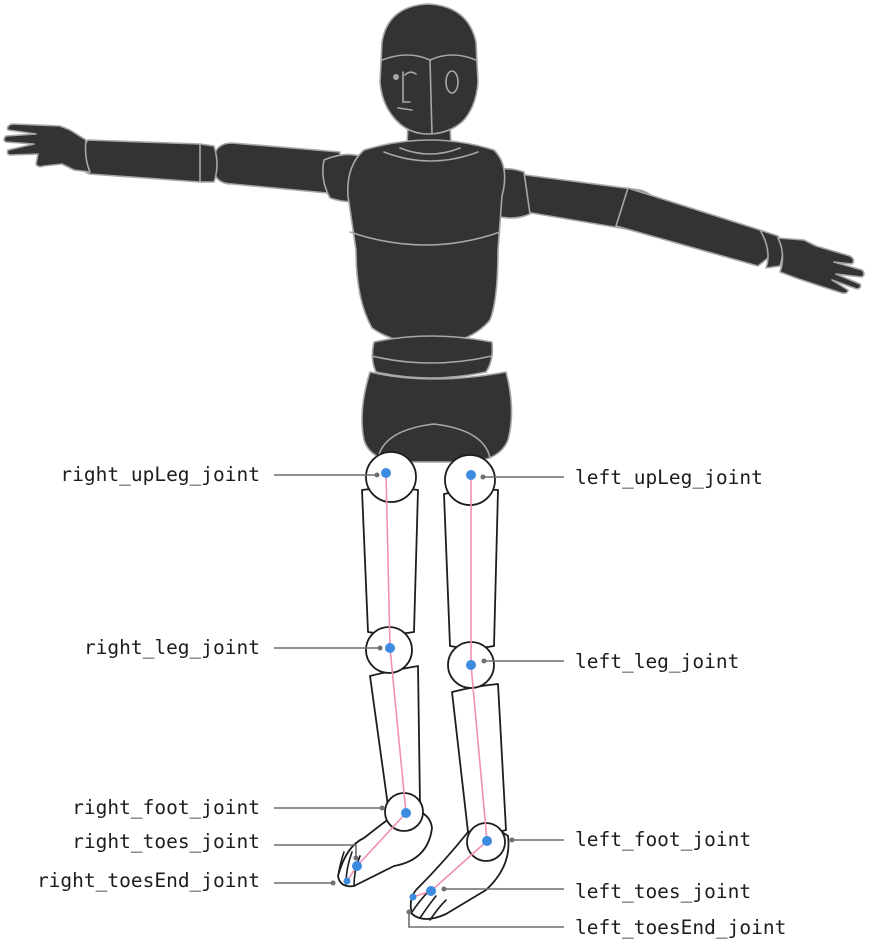  I want to click on joint-dot-left-upLeg, so click(471, 475).